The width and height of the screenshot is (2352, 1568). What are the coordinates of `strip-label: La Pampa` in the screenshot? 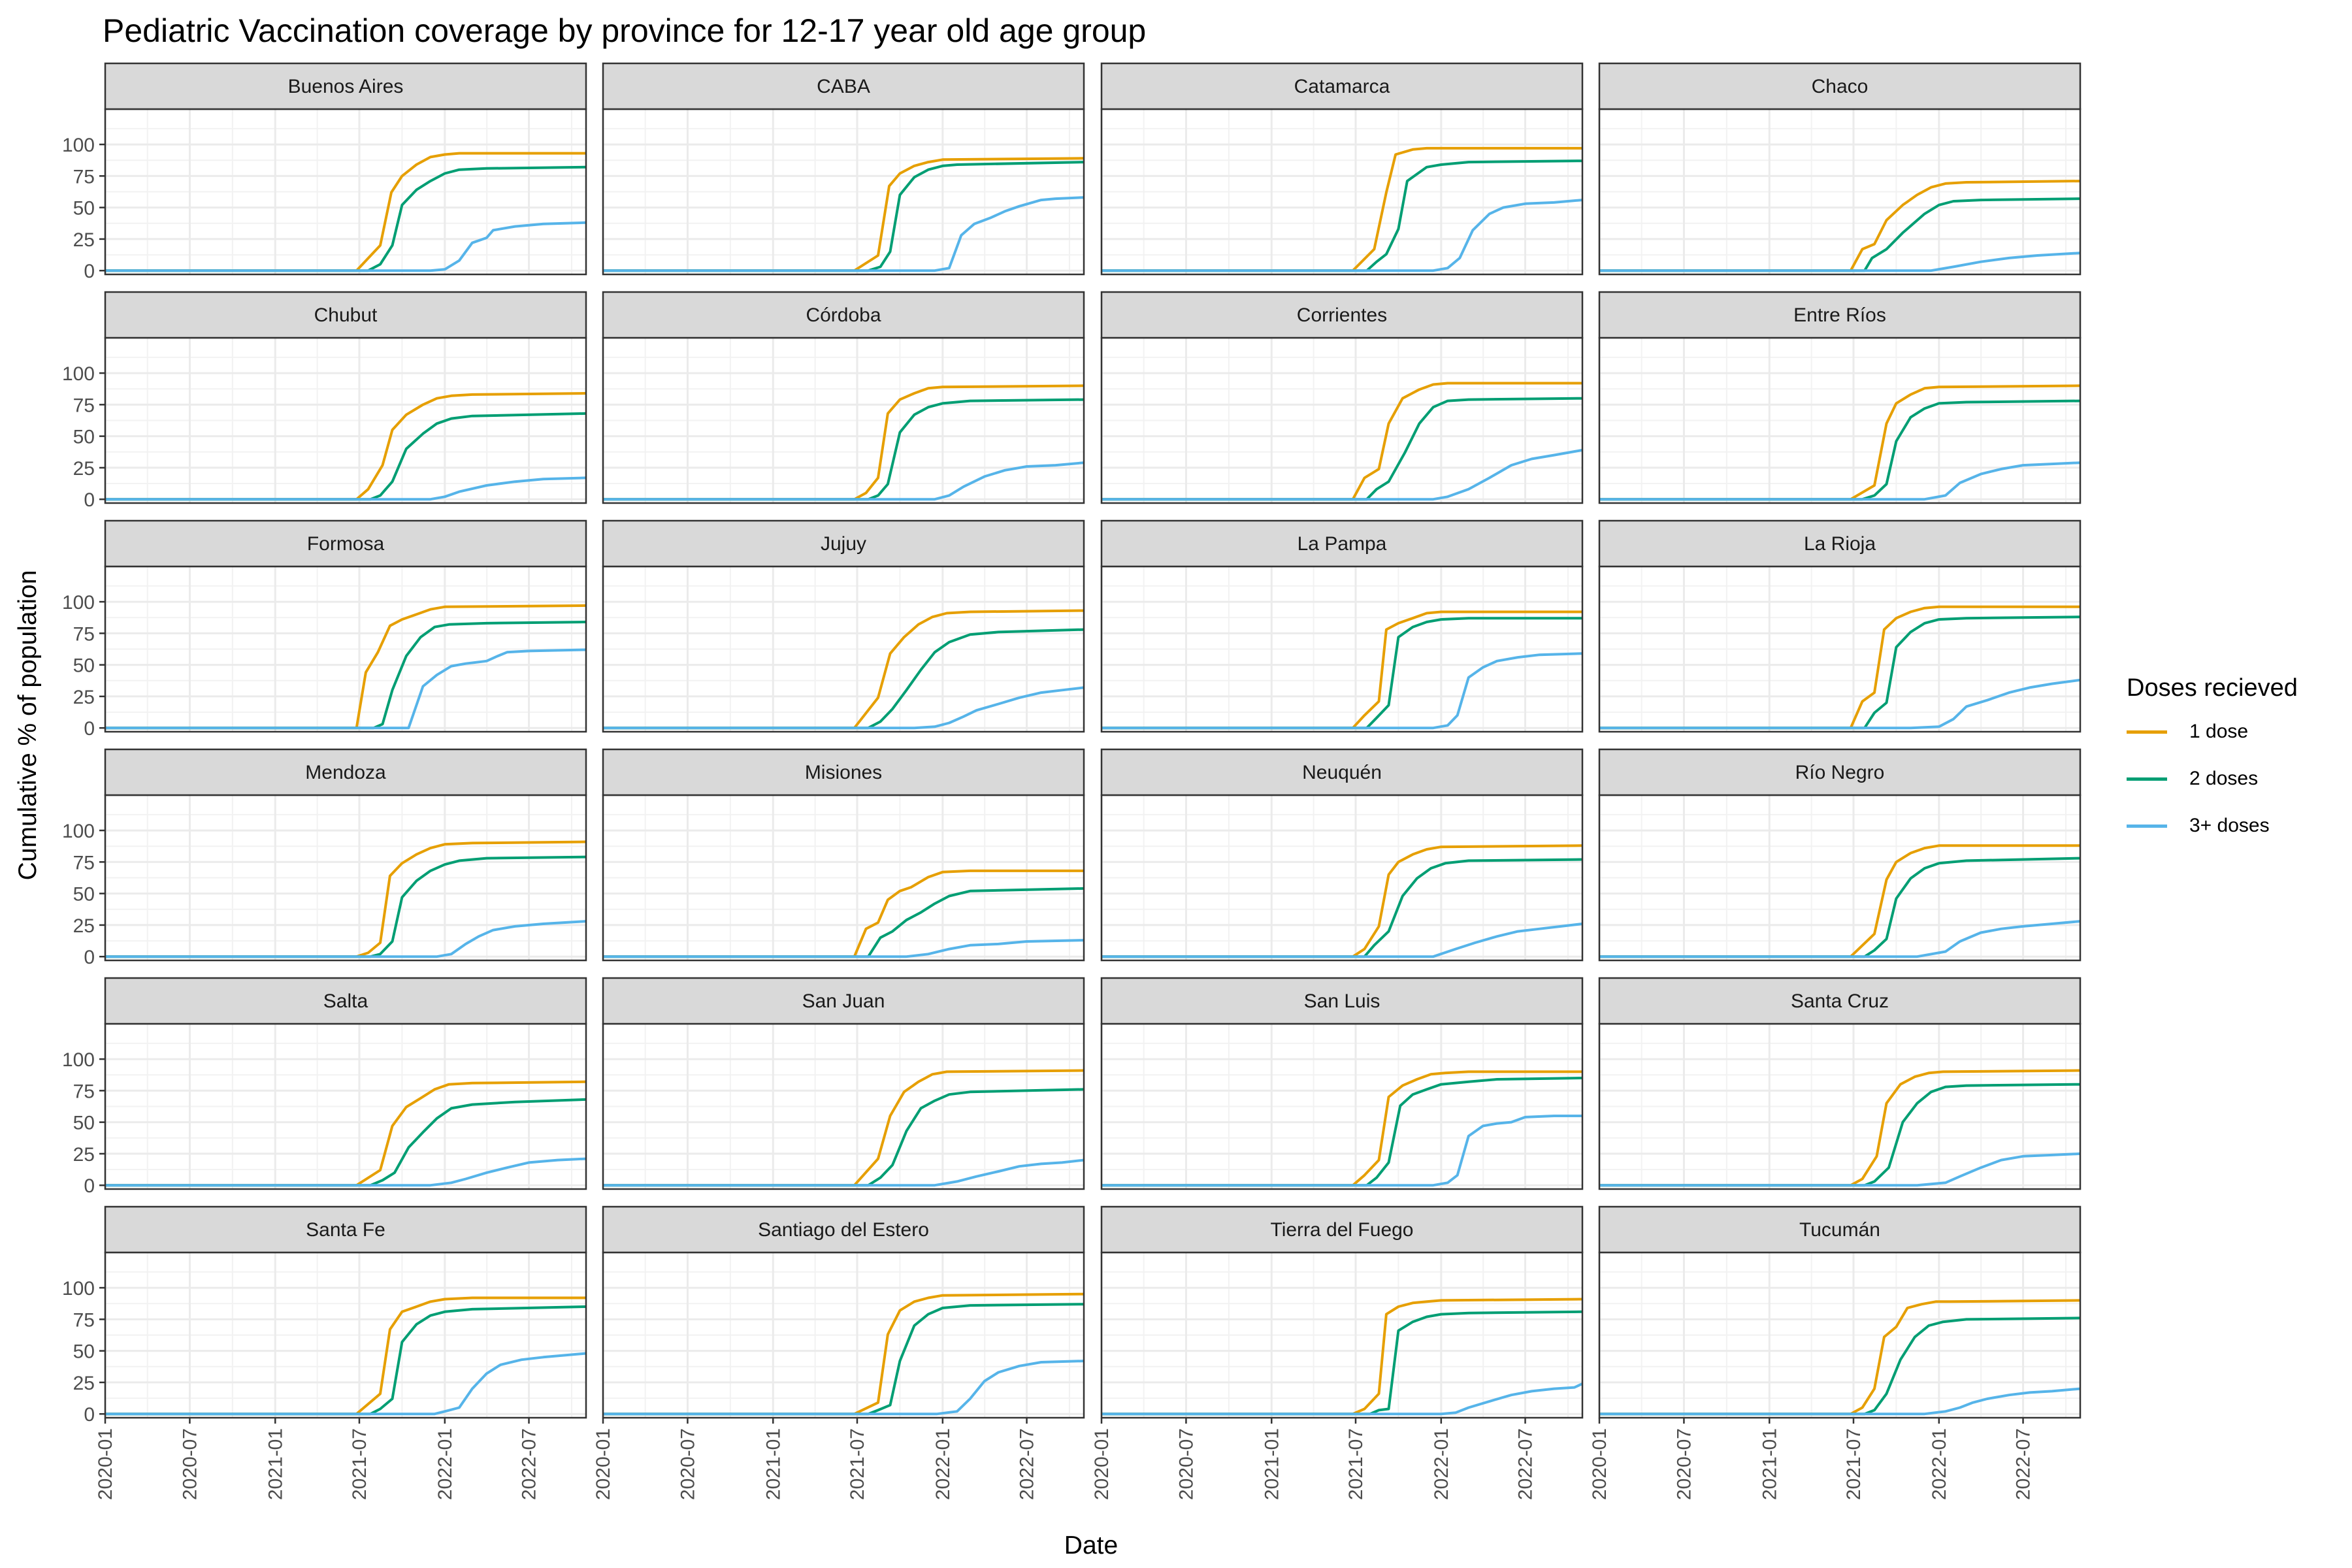 It's located at (1342, 544).